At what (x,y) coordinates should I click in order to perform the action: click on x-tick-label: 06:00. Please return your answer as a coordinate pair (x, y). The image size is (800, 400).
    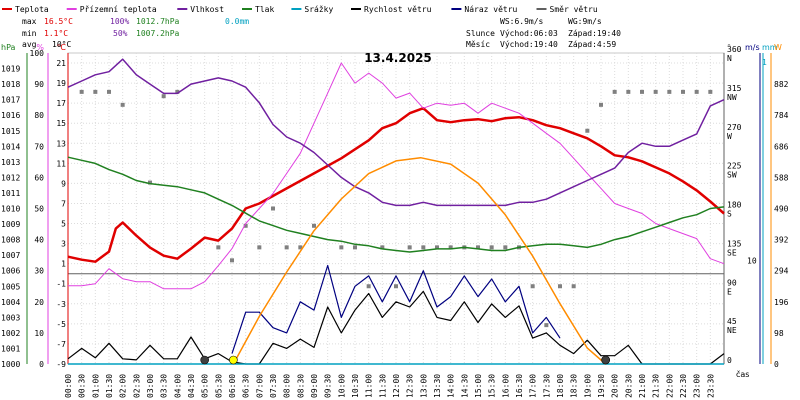
    Looking at the image, I should click on (232, 386).